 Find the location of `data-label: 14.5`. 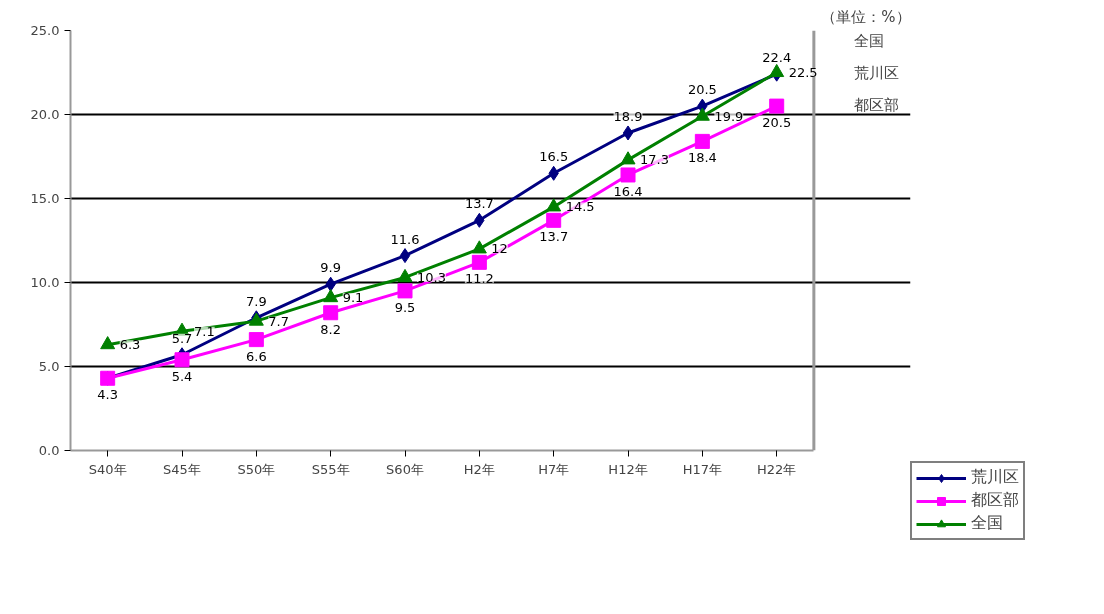

data-label: 14.5 is located at coordinates (580, 207).